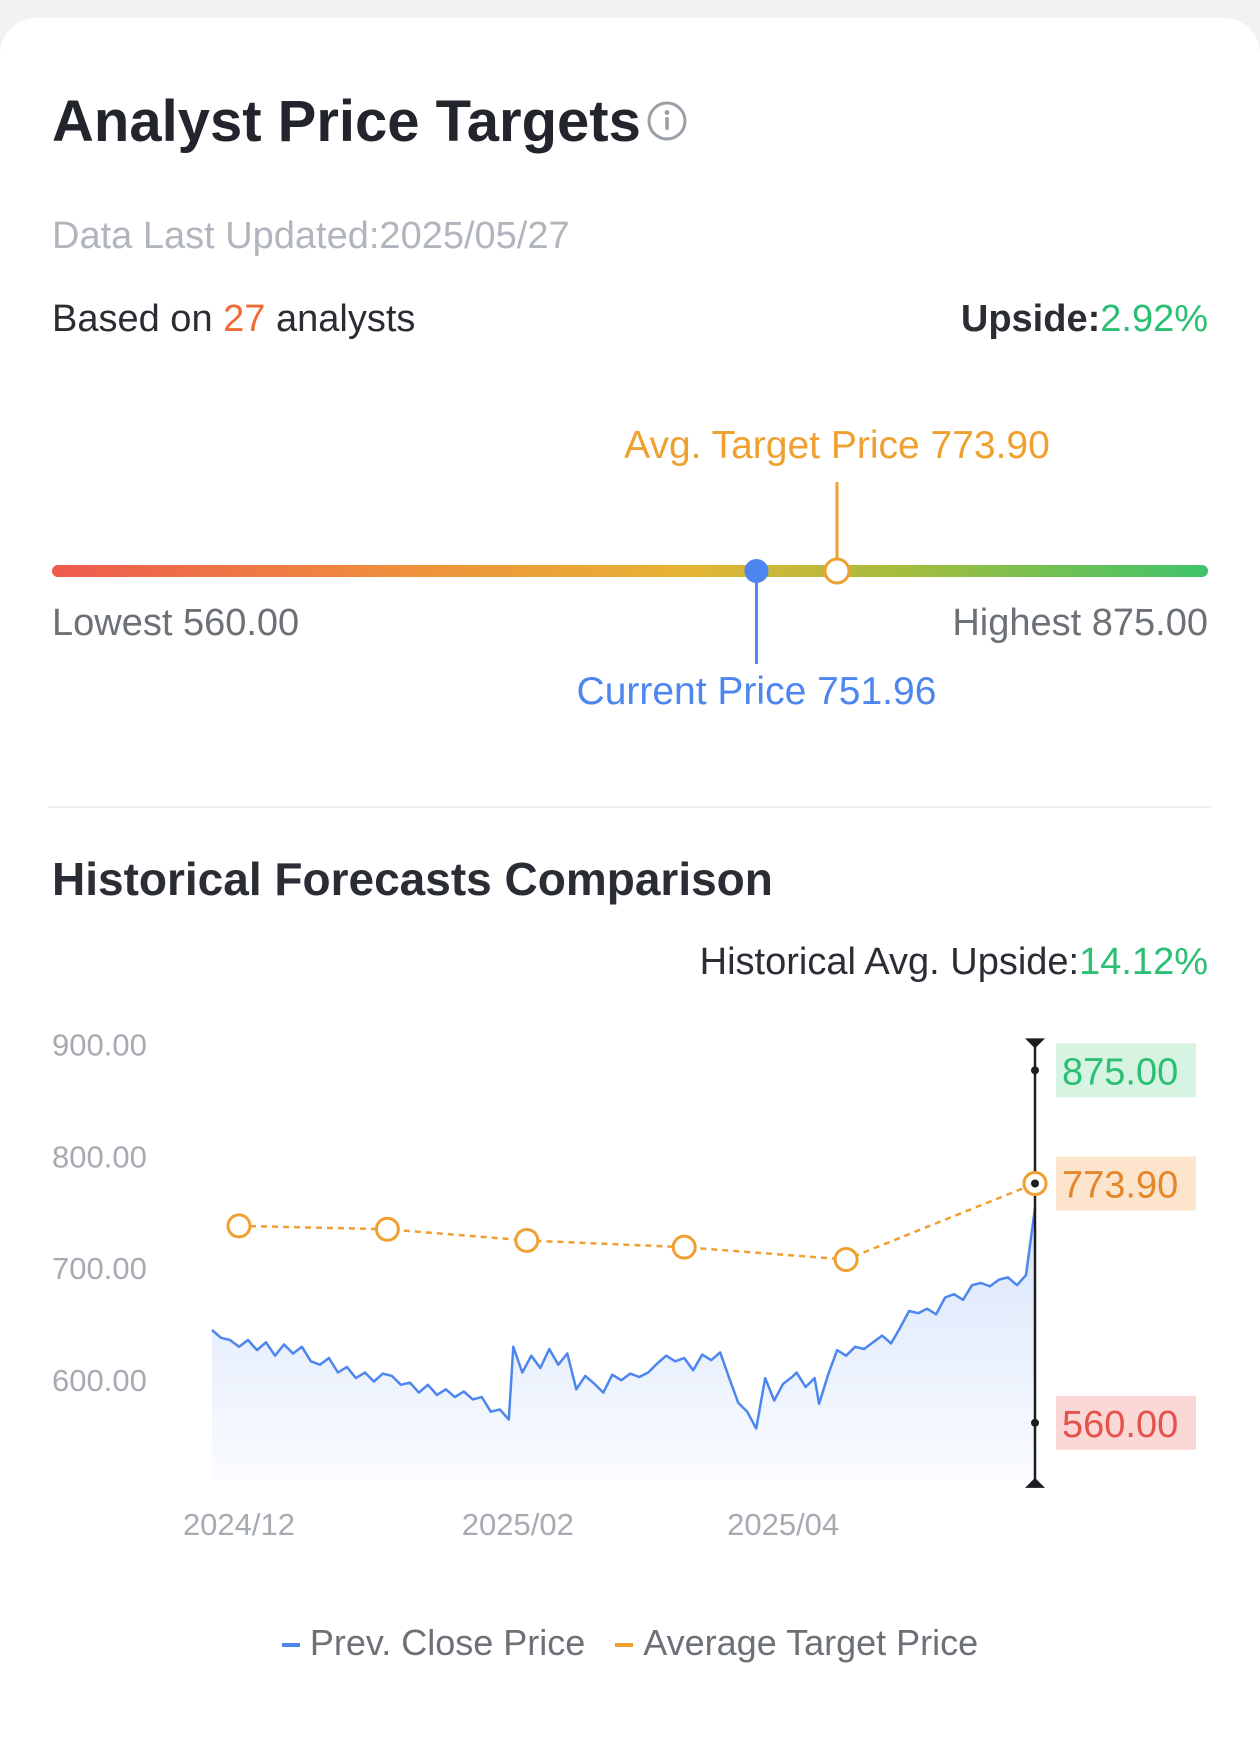 This screenshot has height=1749, width=1260. What do you see at coordinates (1080, 623) in the screenshot?
I see `highest-price-label: Highest 875.00` at bounding box center [1080, 623].